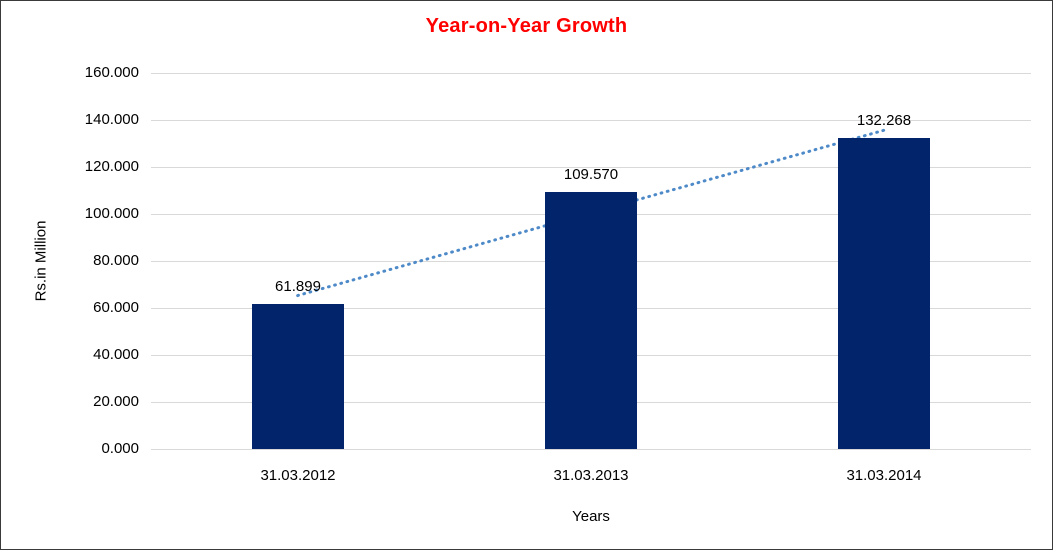 The width and height of the screenshot is (1053, 550). I want to click on bar-value-label: 132.268, so click(884, 120).